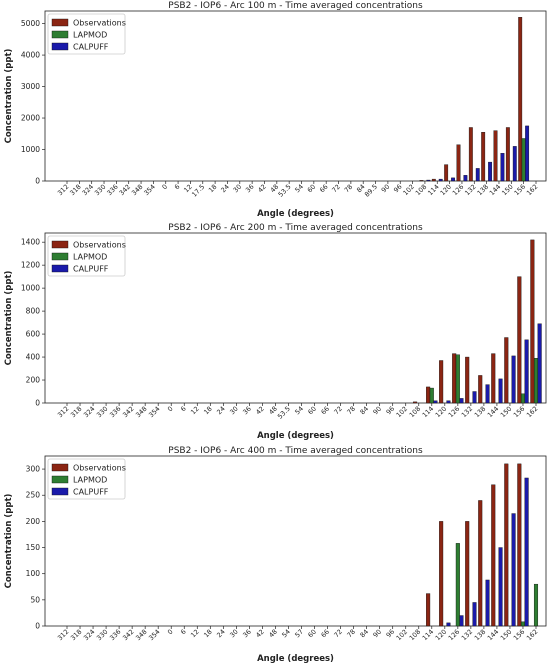 The width and height of the screenshot is (550, 665). Describe the element at coordinates (273, 411) in the screenshot. I see `x-tick-label: 48` at that location.